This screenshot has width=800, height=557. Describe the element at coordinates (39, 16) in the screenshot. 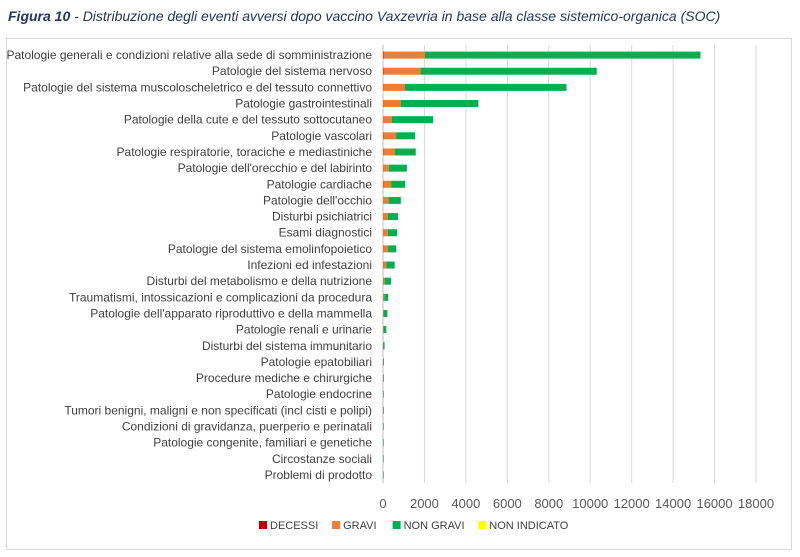

I see `figure-title-label: Figura 10` at that location.